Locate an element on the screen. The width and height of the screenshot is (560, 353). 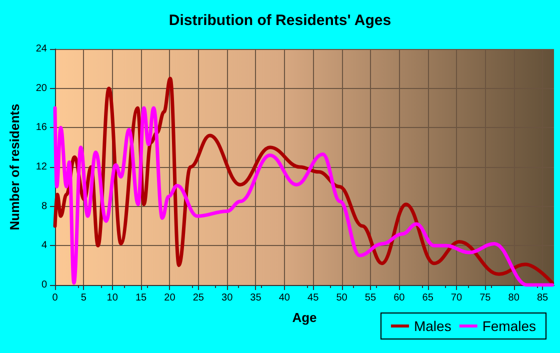
x-tick-label: 35 is located at coordinates (256, 298).